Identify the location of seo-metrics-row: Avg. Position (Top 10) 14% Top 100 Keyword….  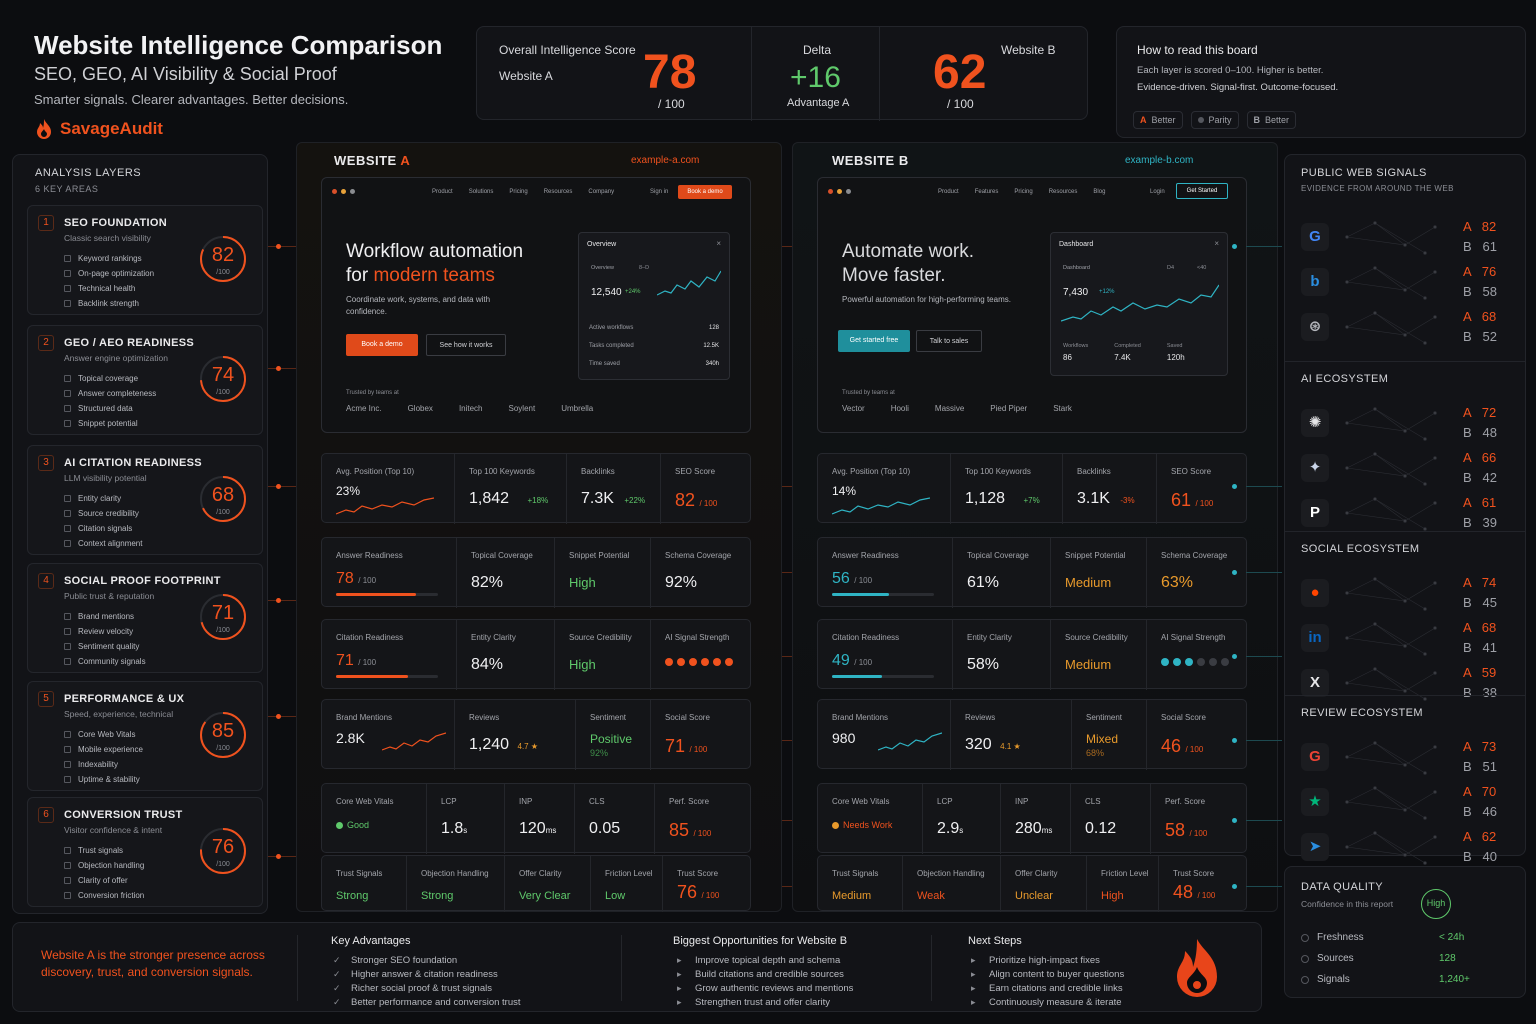
(1032, 488).